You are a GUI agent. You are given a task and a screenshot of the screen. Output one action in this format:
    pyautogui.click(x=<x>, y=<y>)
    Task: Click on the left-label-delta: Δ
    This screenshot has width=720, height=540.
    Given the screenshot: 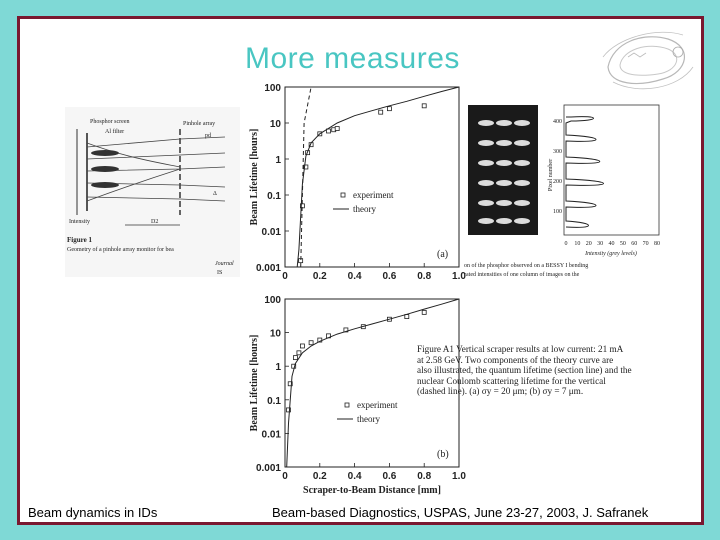 What is the action you would take?
    pyautogui.click(x=215, y=194)
    